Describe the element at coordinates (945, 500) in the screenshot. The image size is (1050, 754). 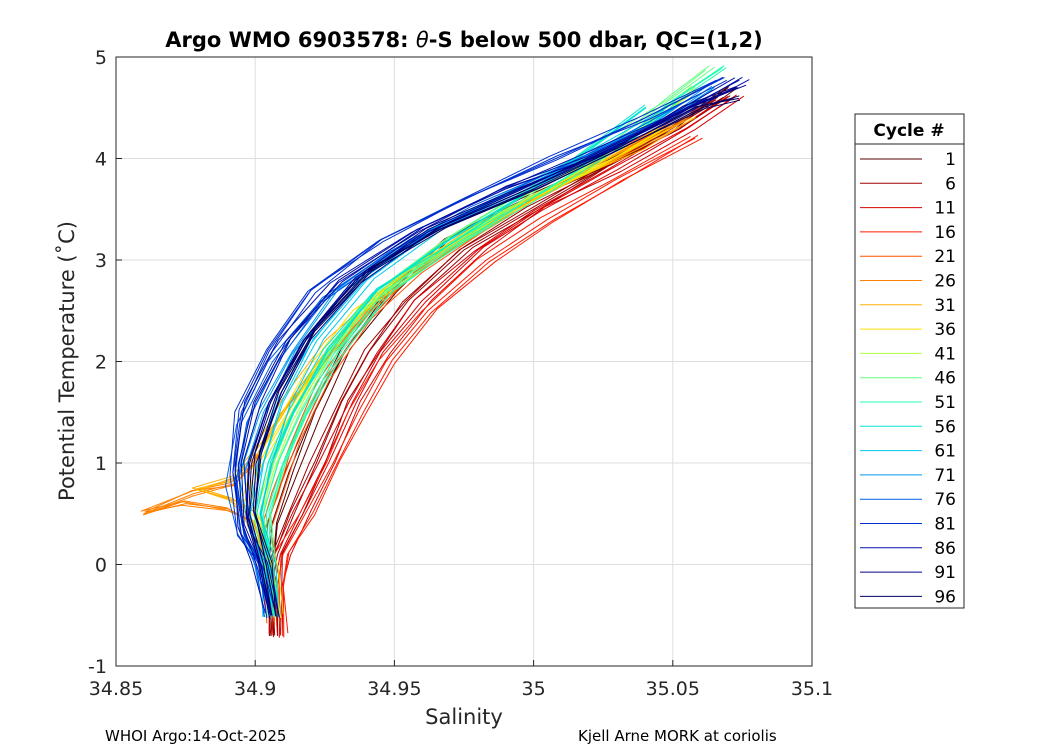
I see `legend-label-76: 76` at that location.